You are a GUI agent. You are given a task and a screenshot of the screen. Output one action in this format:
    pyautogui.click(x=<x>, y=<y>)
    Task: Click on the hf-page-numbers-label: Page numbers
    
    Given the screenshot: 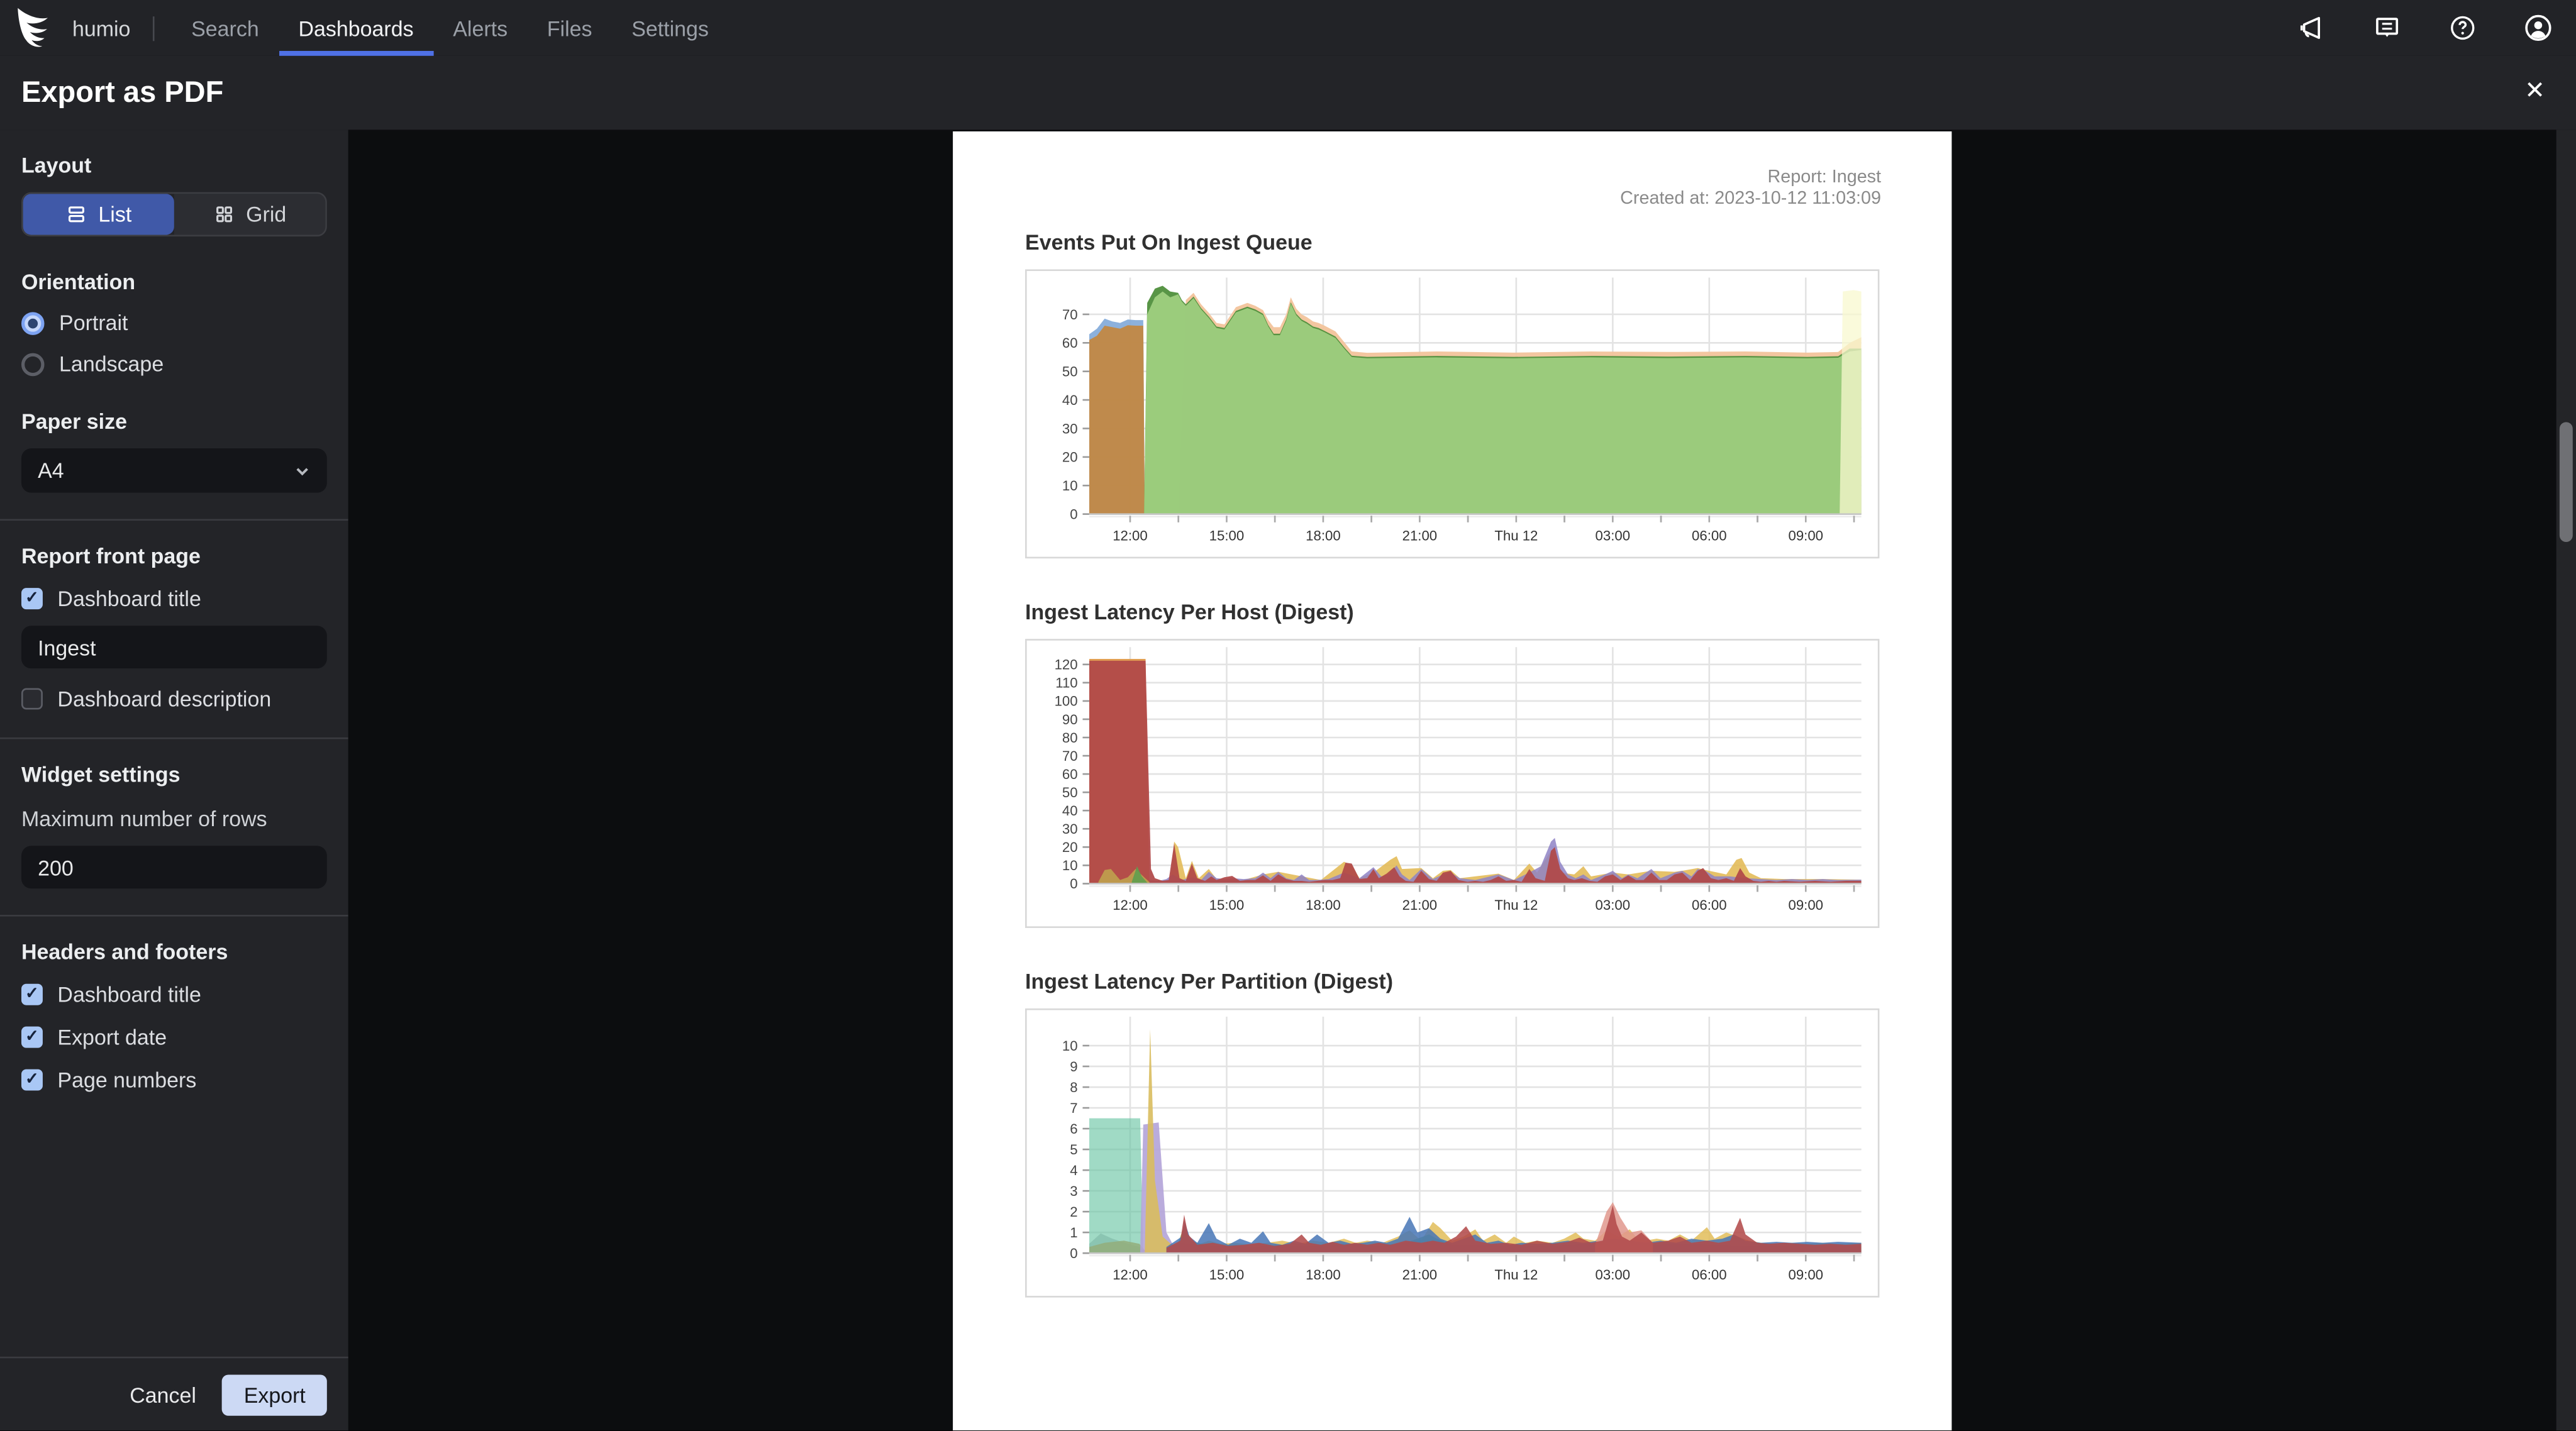 What is the action you would take?
    pyautogui.click(x=127, y=1080)
    